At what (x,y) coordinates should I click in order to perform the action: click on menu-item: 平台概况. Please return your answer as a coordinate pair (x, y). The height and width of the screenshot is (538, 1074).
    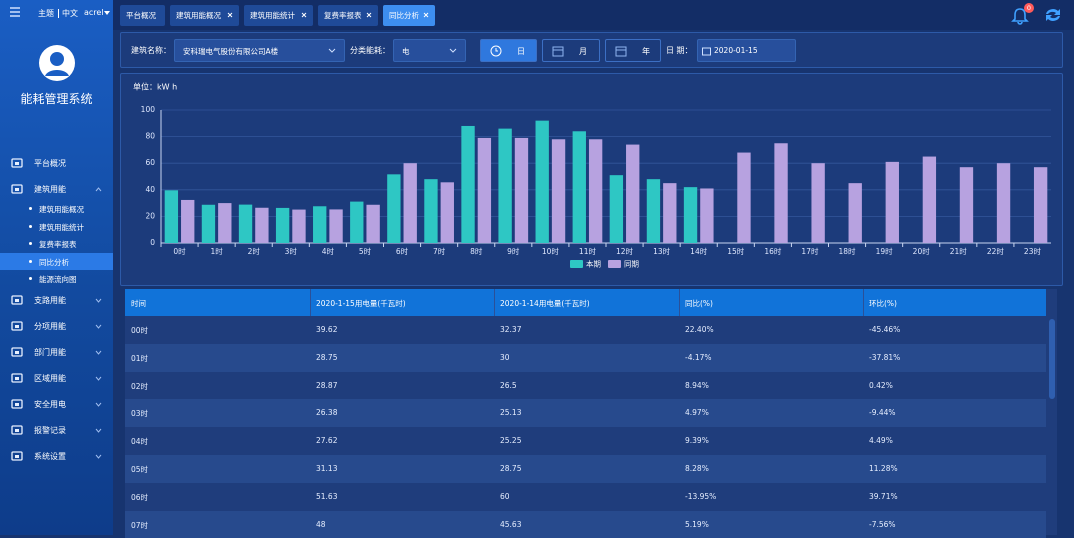
    Looking at the image, I should click on (50, 163).